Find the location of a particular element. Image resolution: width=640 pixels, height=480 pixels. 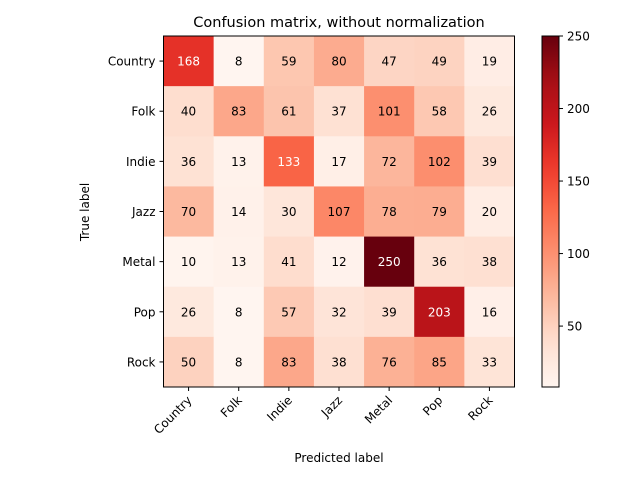

cell-value-label: 59 is located at coordinates (288, 62).